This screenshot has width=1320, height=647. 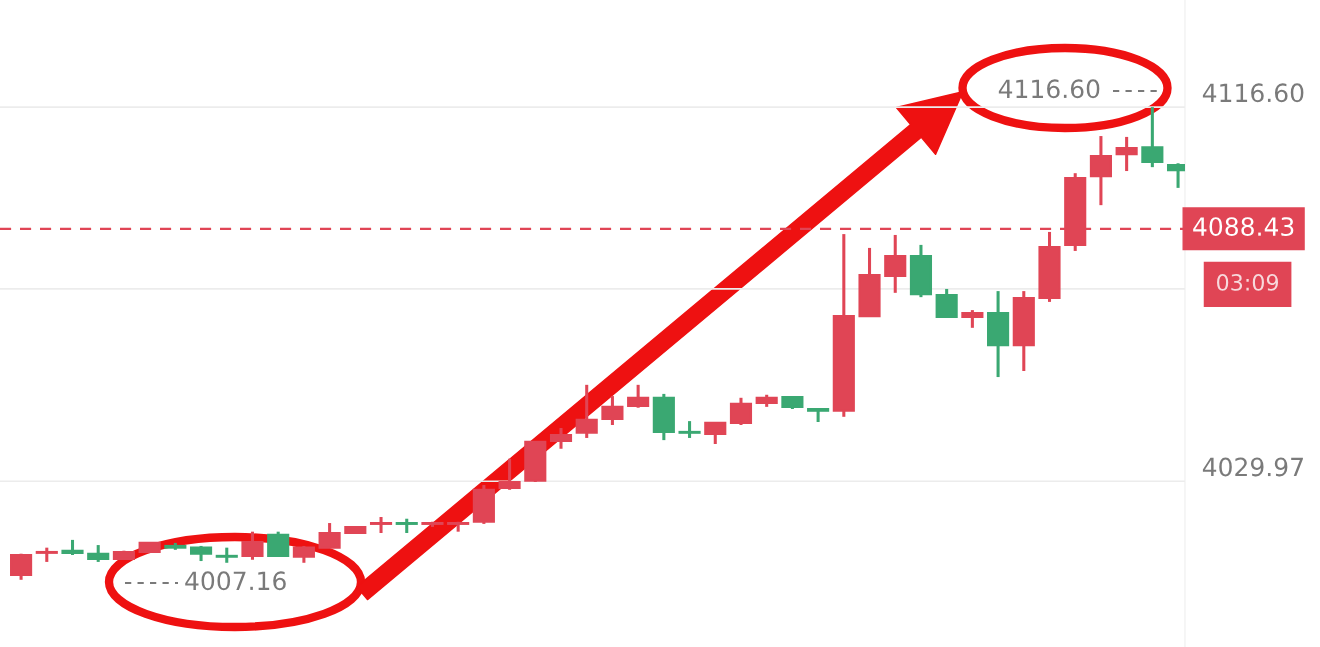 What do you see at coordinates (235, 581) in the screenshot?
I see `annotation: 4007.16` at bounding box center [235, 581].